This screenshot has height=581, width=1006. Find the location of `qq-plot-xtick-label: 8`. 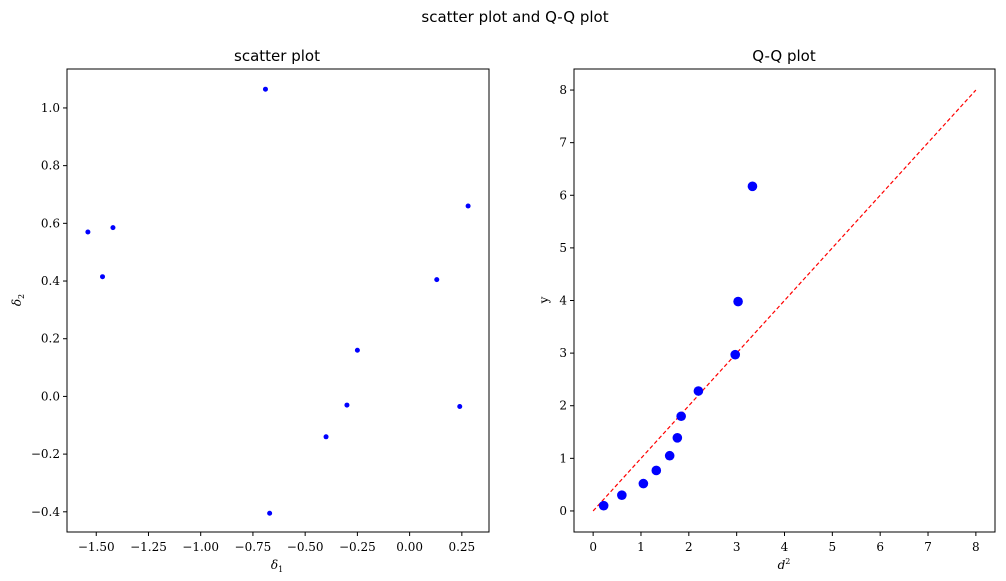

qq-plot-xtick-label: 8 is located at coordinates (976, 547).